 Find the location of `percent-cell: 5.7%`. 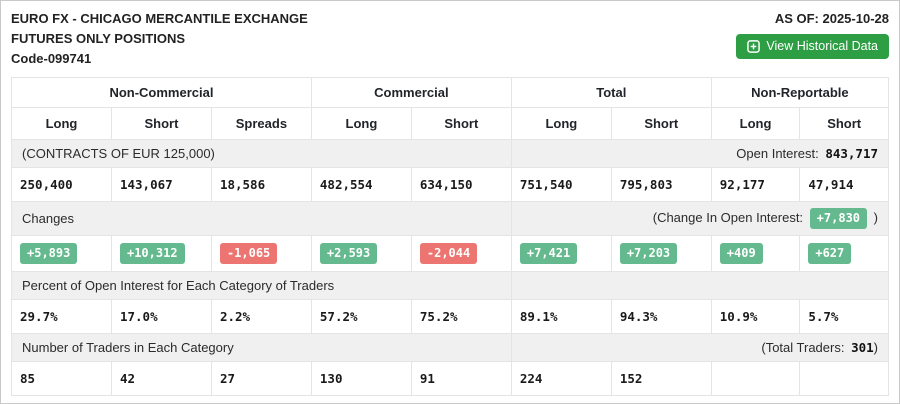

percent-cell: 5.7% is located at coordinates (844, 317).